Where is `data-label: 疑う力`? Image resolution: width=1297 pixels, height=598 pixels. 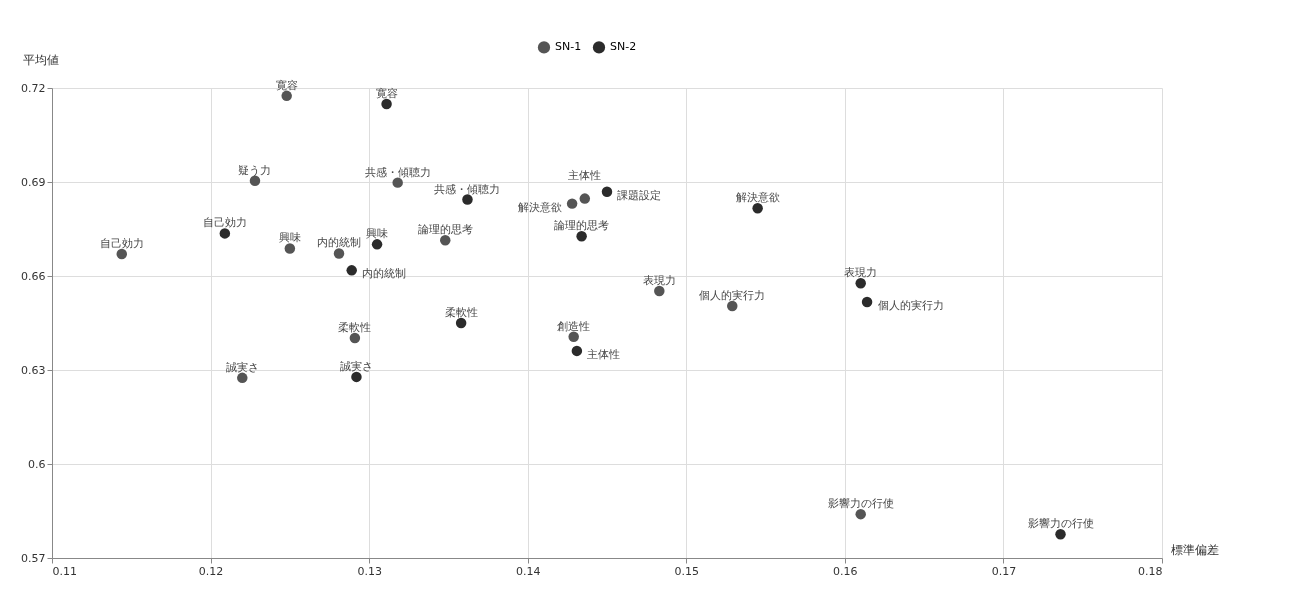 data-label: 疑う力 is located at coordinates (255, 170).